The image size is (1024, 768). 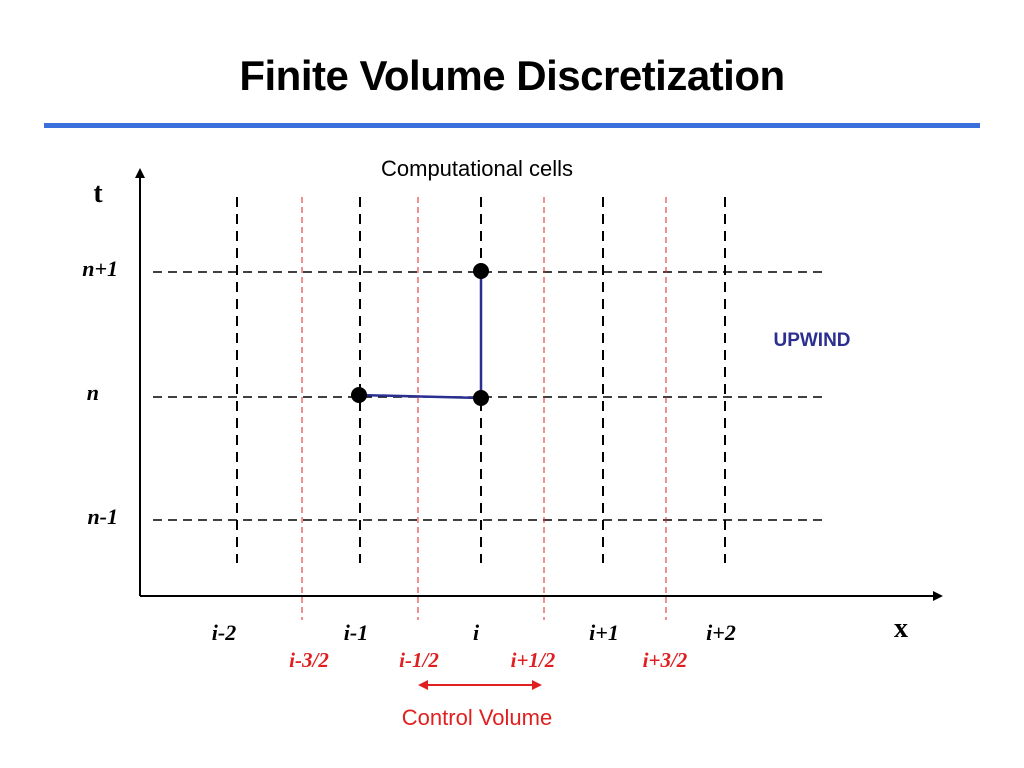 What do you see at coordinates (476, 632) in the screenshot?
I see `cell-label-i: i` at bounding box center [476, 632].